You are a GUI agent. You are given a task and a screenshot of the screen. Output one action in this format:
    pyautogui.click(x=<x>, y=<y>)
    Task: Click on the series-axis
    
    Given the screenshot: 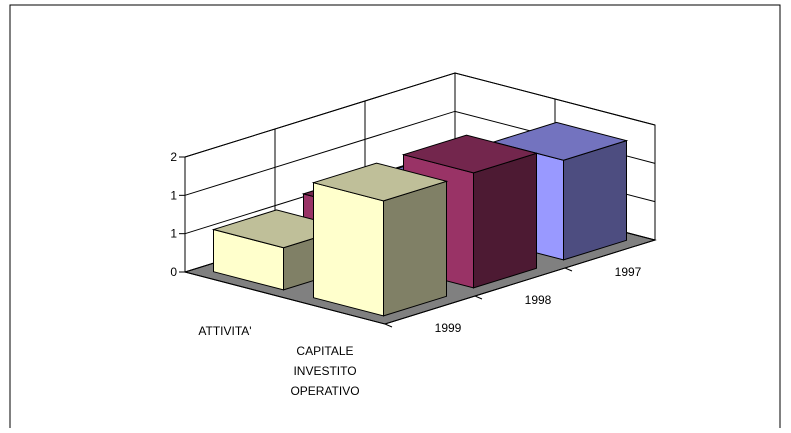 What is the action you would take?
    pyautogui.click(x=520, y=282)
    